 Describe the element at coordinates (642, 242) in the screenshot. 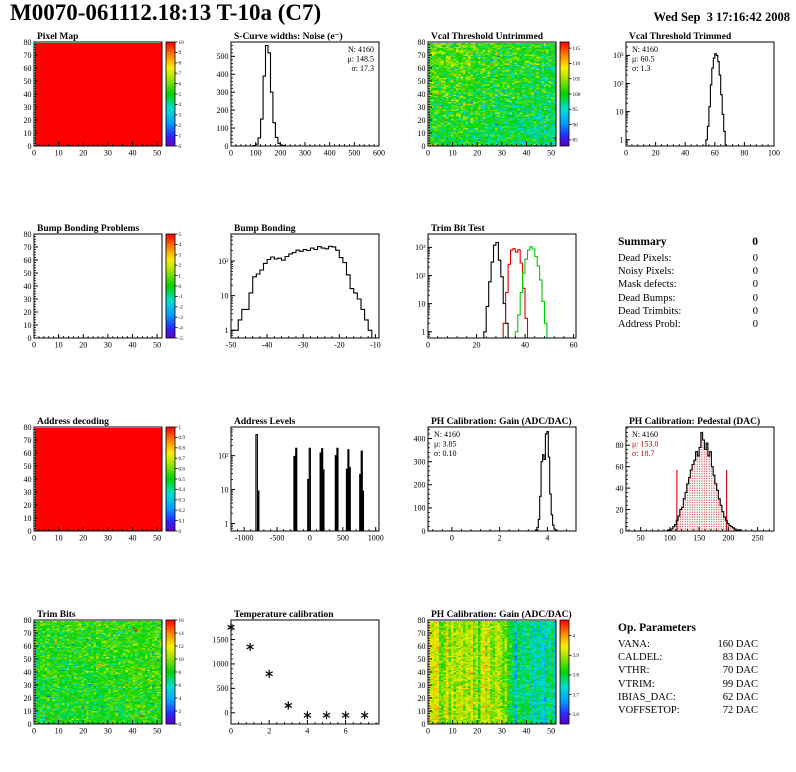

I see `summary-header-label: Summary` at that location.